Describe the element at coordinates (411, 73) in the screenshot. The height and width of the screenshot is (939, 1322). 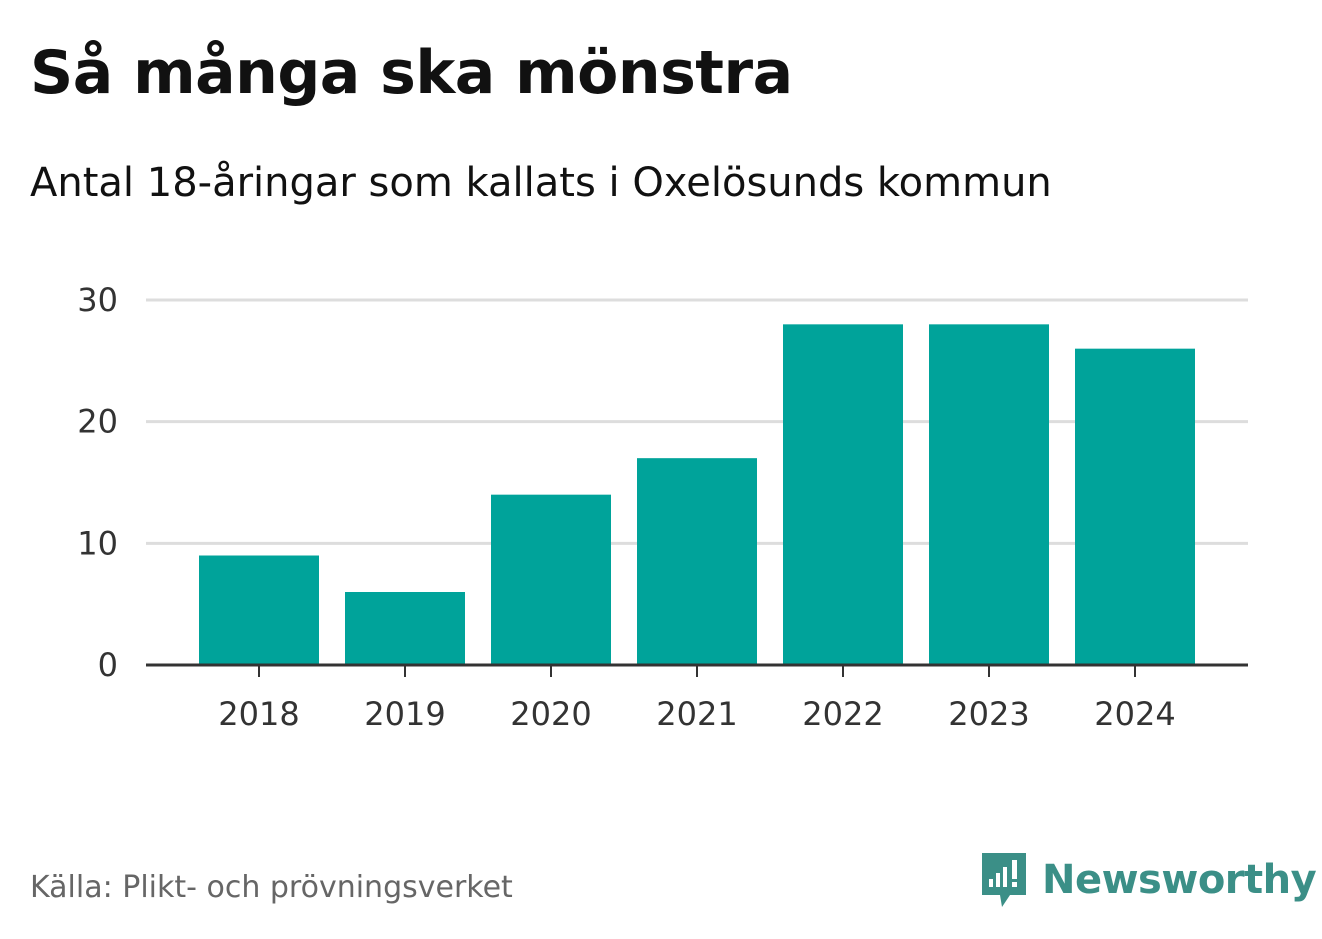
I see `chart-title: Så många ska mönstra` at that location.